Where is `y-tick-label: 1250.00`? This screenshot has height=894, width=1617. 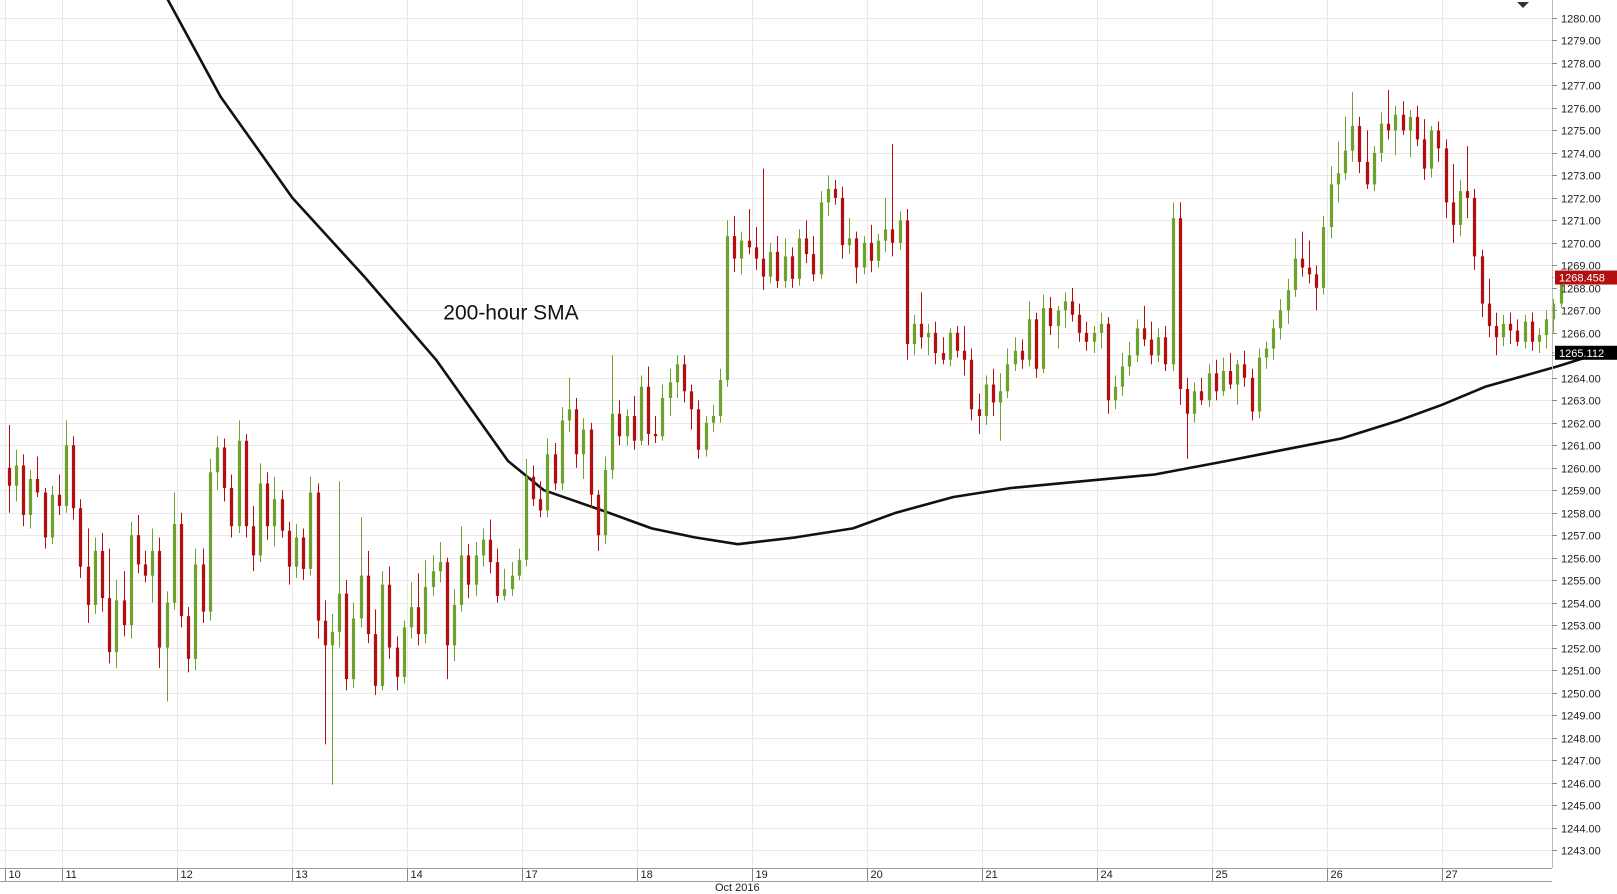 y-tick-label: 1250.00 is located at coordinates (1581, 695).